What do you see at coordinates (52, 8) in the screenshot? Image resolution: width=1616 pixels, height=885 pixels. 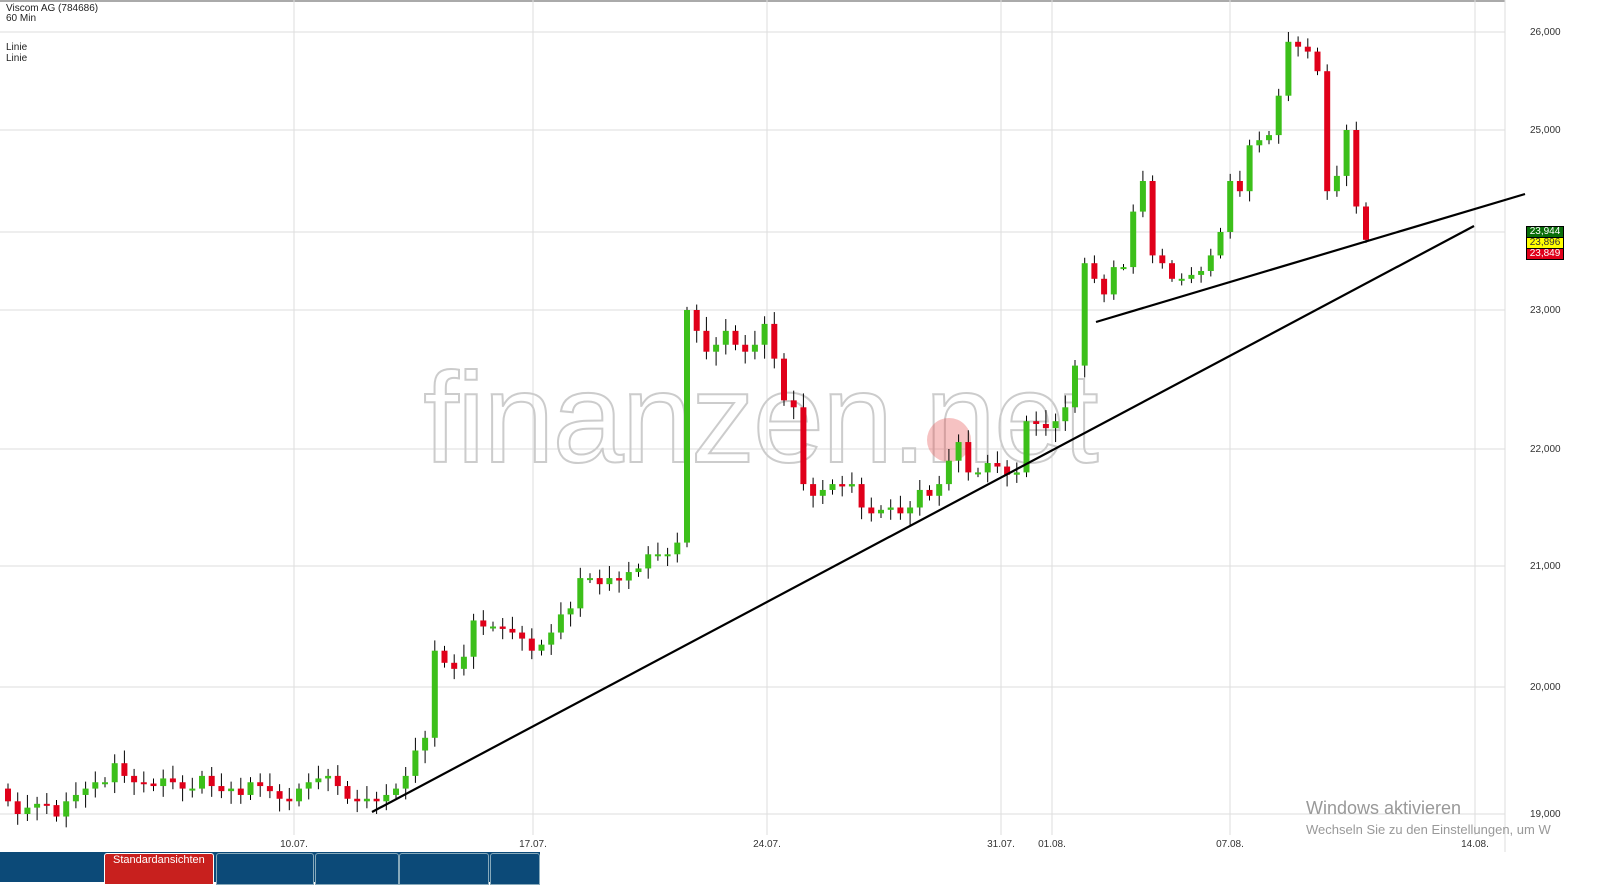 I see `chart-title: Viscom AG (784686)` at bounding box center [52, 8].